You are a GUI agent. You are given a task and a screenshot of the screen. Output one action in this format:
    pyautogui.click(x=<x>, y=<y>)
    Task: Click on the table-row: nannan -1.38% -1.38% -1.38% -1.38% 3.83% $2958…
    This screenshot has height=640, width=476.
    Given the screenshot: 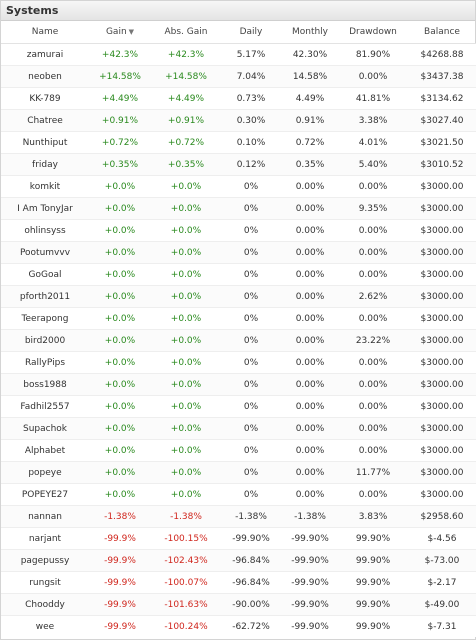 What is the action you would take?
    pyautogui.click(x=238, y=516)
    